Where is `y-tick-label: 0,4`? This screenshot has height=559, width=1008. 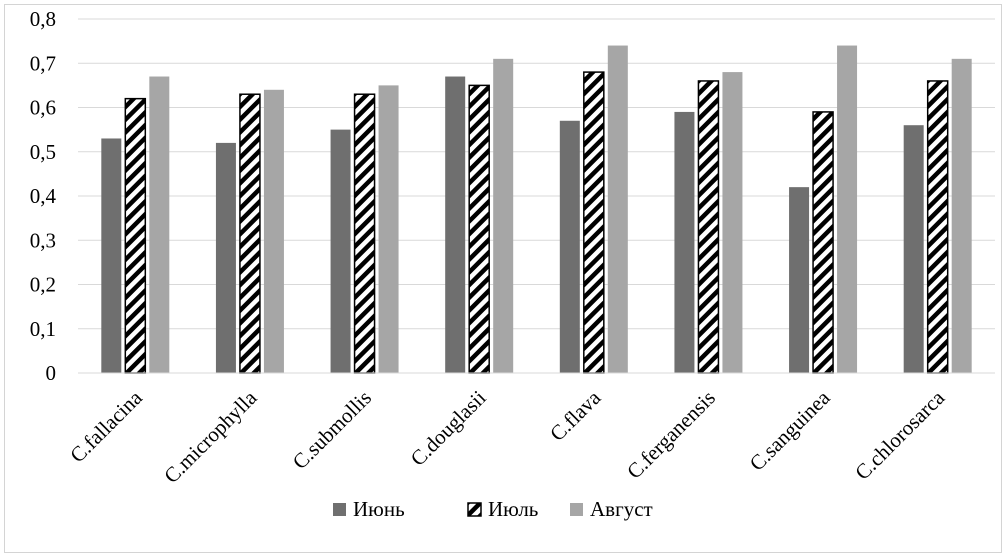
y-tick-label: 0,4 is located at coordinates (43, 196).